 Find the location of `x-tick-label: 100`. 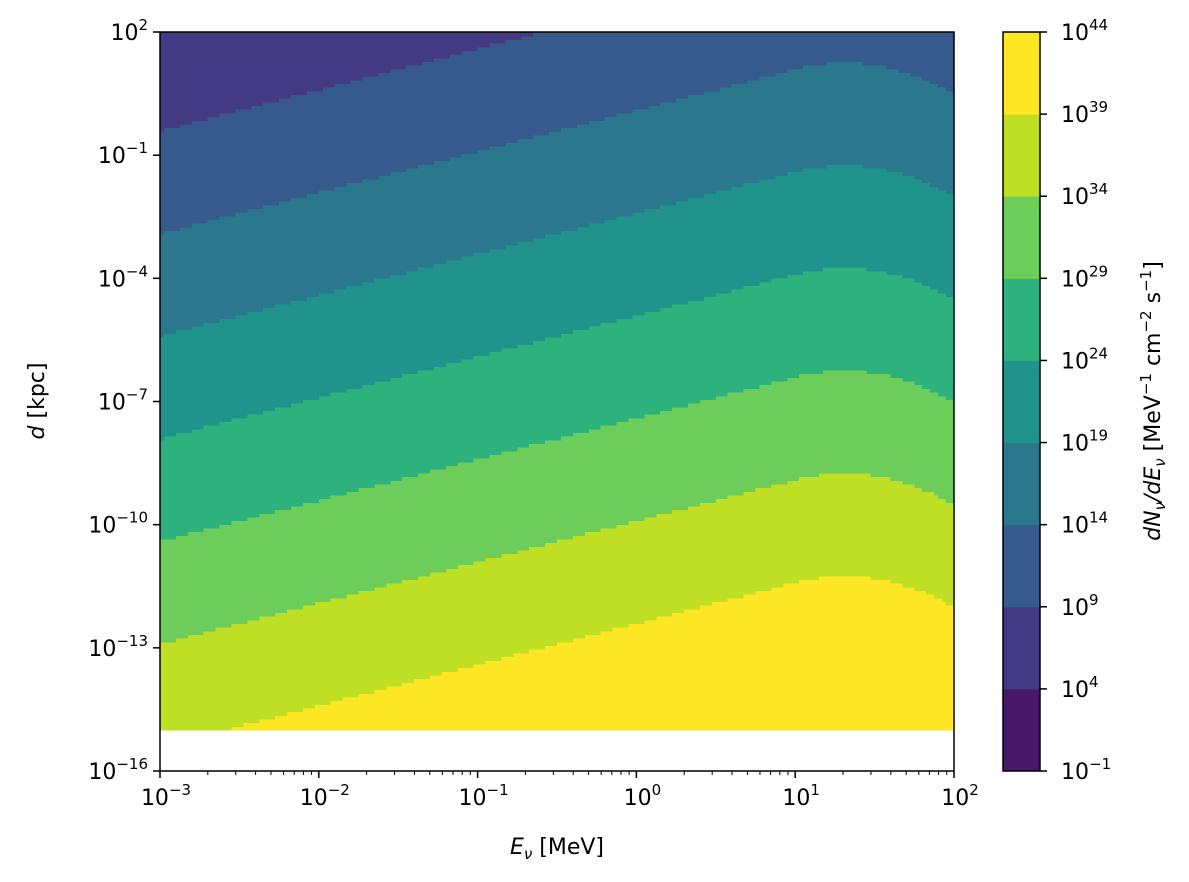

x-tick-label: 100 is located at coordinates (643, 796).